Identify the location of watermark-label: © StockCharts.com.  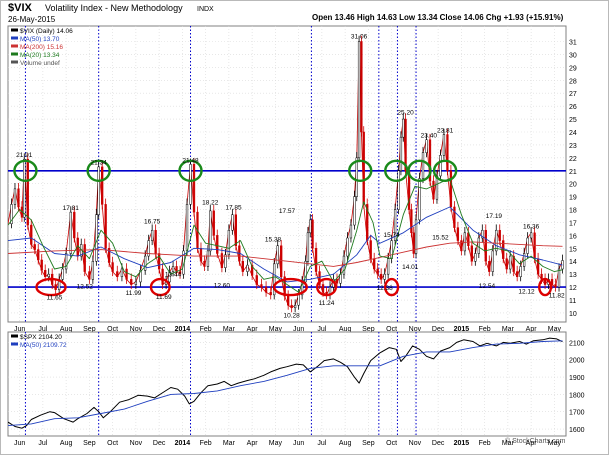
(535, 441).